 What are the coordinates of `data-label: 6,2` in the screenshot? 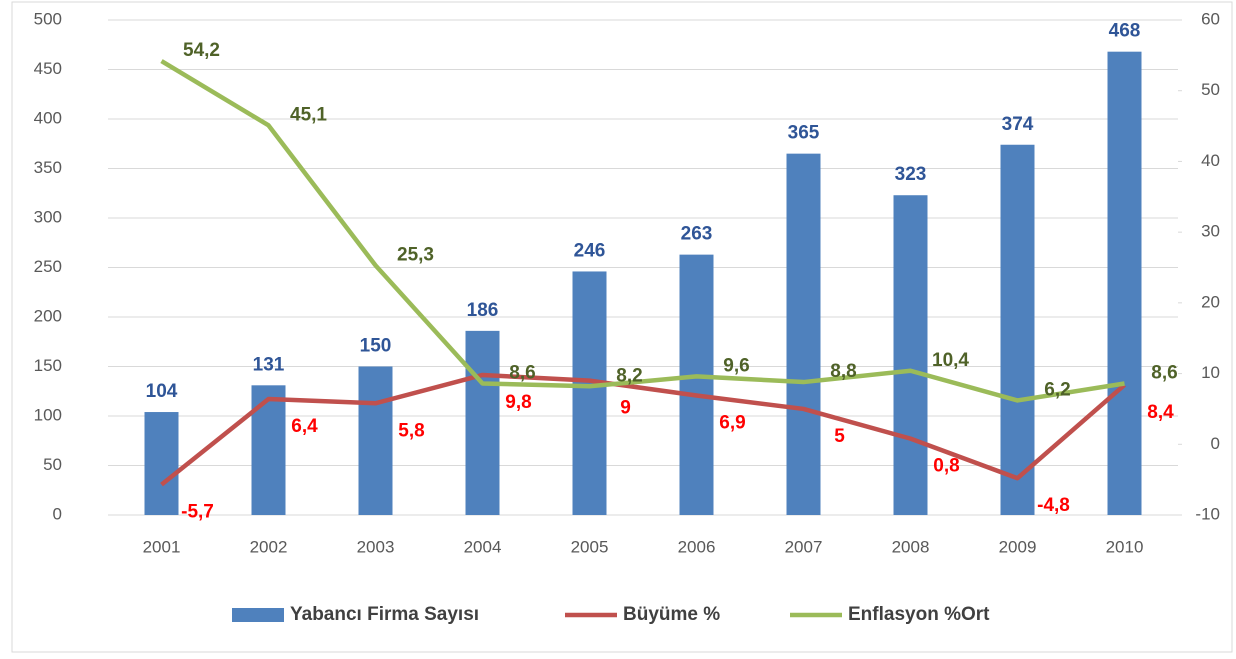 It's located at (1057, 389).